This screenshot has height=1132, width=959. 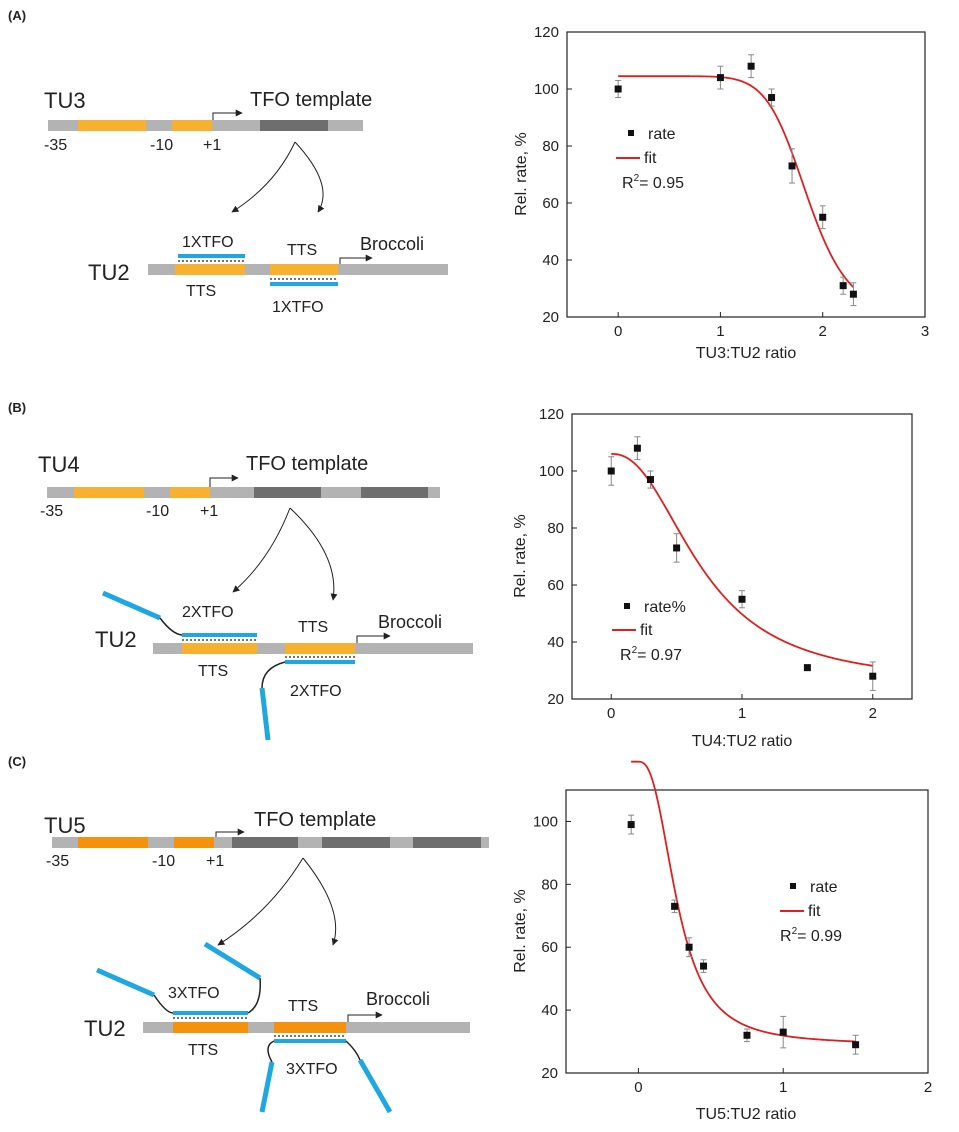 What do you see at coordinates (208, 242) in the screenshot?
I see `tfo-label: 1XTFO` at bounding box center [208, 242].